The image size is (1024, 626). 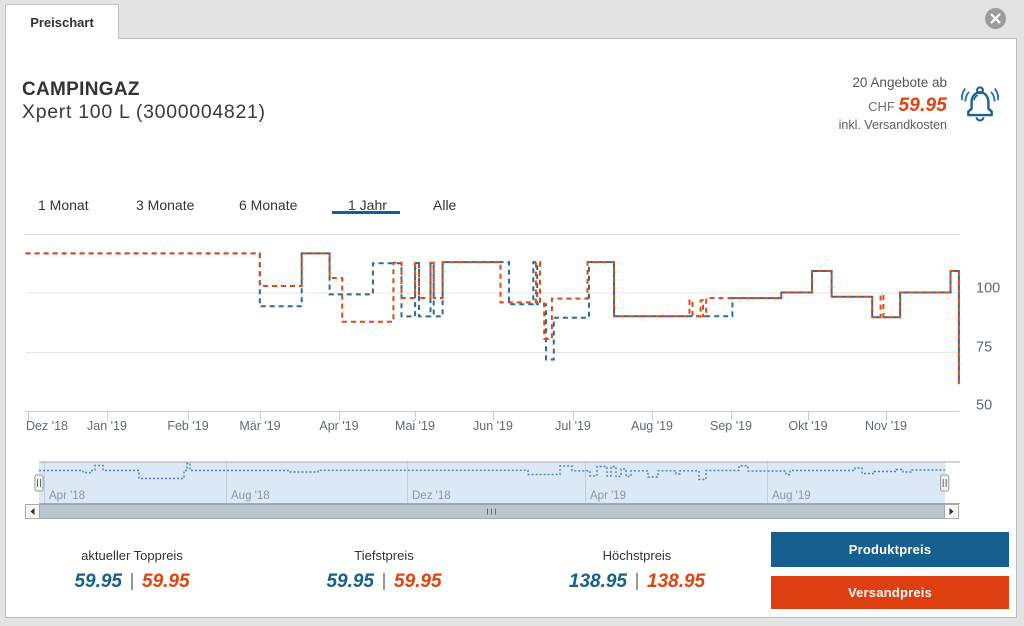 What do you see at coordinates (886, 426) in the screenshot?
I see `svg-text: Nov '19` at bounding box center [886, 426].